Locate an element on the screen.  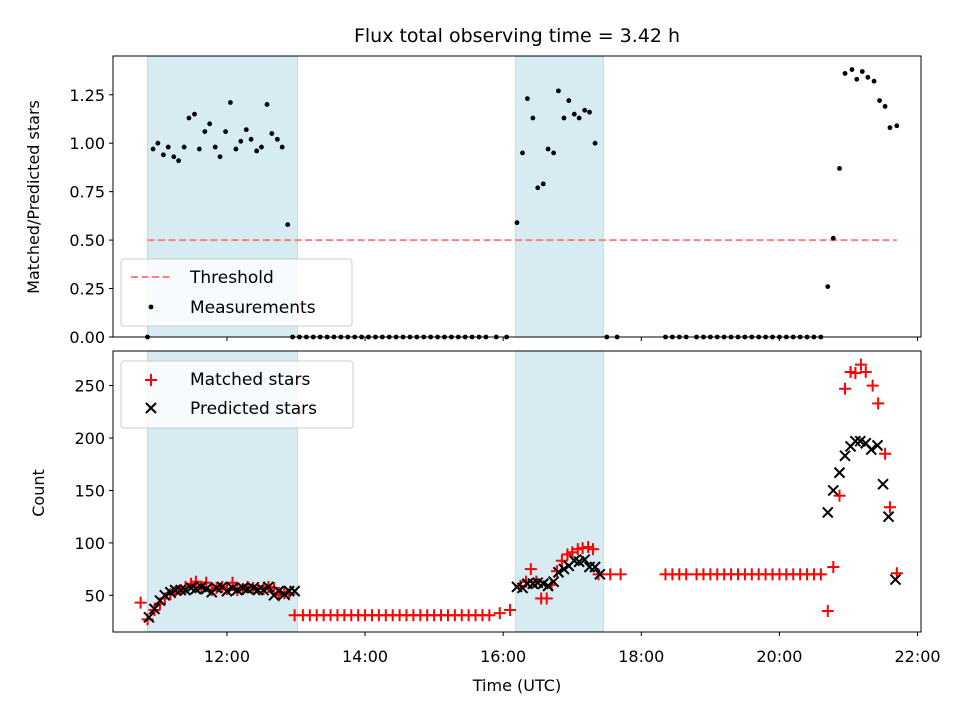
x-tick-label: 16:00 is located at coordinates (503, 656).